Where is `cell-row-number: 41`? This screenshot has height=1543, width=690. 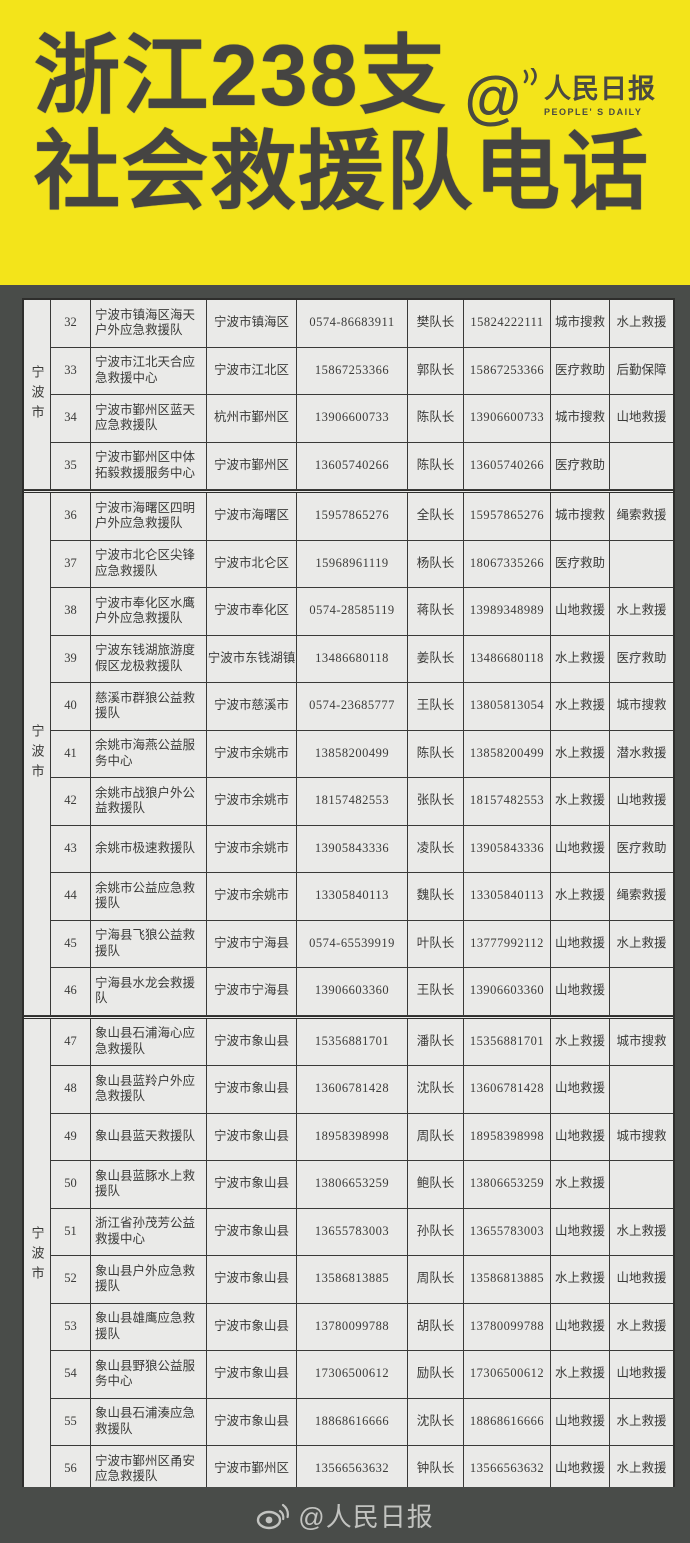 cell-row-number: 41 is located at coordinates (71, 754).